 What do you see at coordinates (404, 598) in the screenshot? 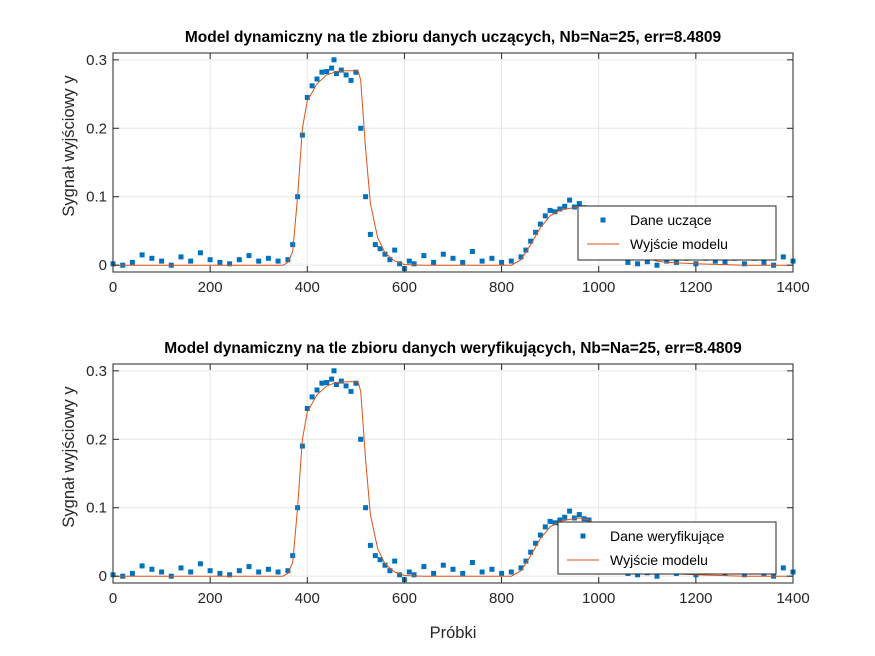
I see `x-tick-label: 600` at bounding box center [404, 598].